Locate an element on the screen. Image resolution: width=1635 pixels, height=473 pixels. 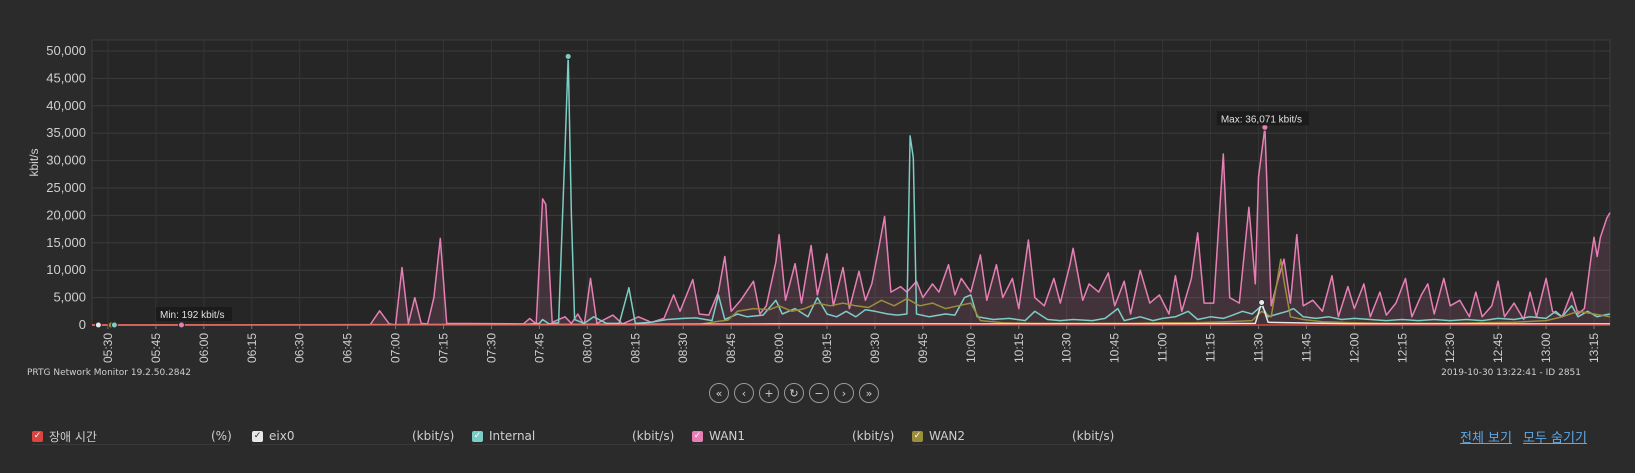
x-tick-label: 09:00 is located at coordinates (779, 348).